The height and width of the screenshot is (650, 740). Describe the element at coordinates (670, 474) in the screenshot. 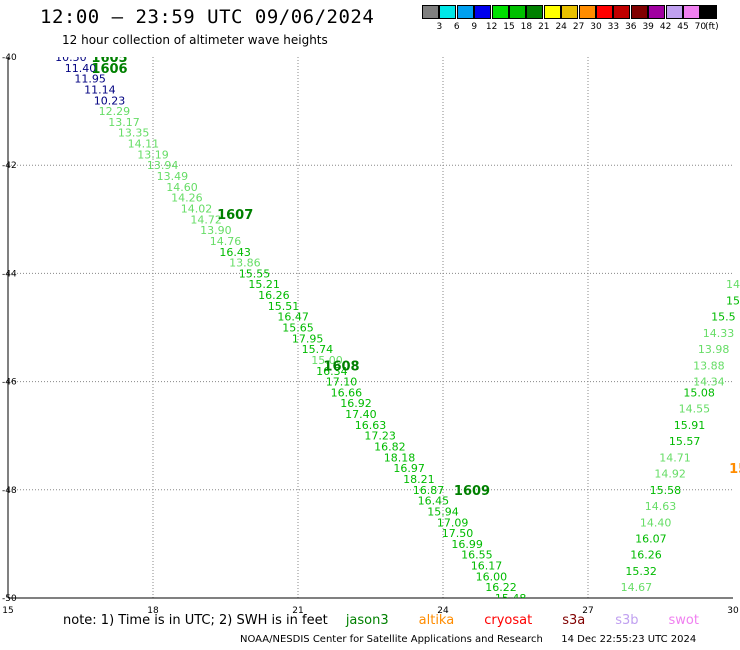

I see `wave-height-label: 14.92` at that location.